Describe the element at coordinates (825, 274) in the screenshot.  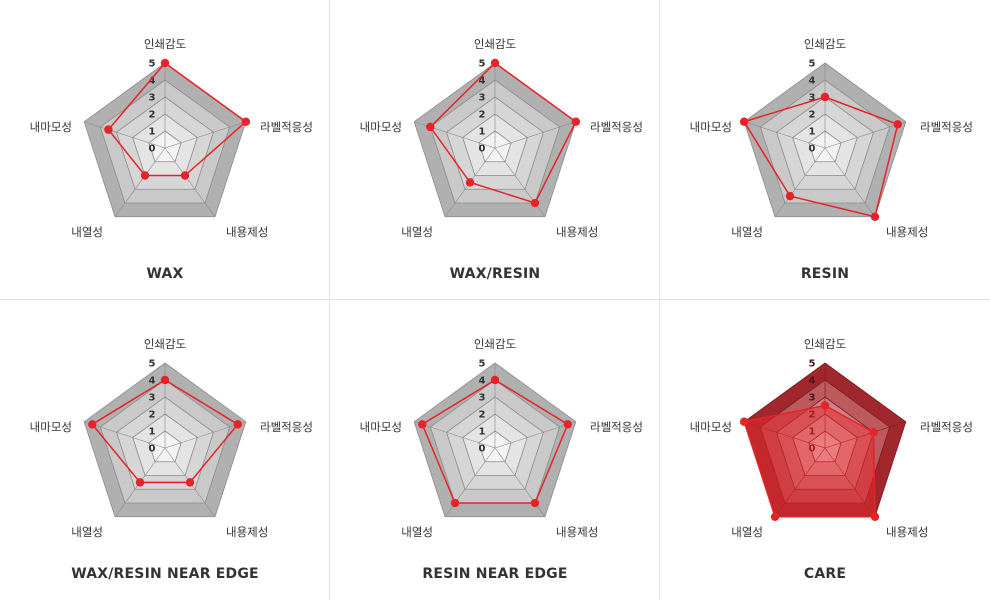
I see `chart-title: RESIN` at that location.